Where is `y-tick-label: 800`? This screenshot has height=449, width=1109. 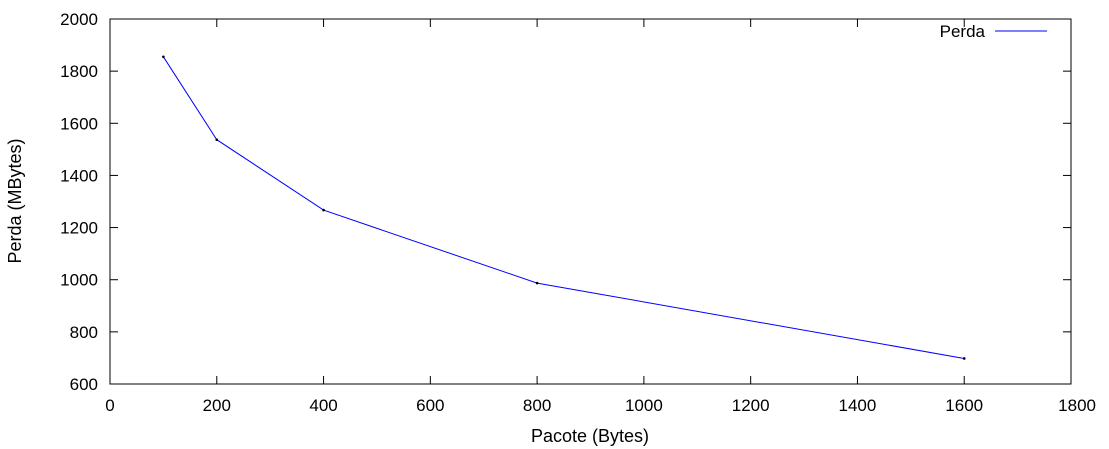
y-tick-label: 800 is located at coordinates (84, 332).